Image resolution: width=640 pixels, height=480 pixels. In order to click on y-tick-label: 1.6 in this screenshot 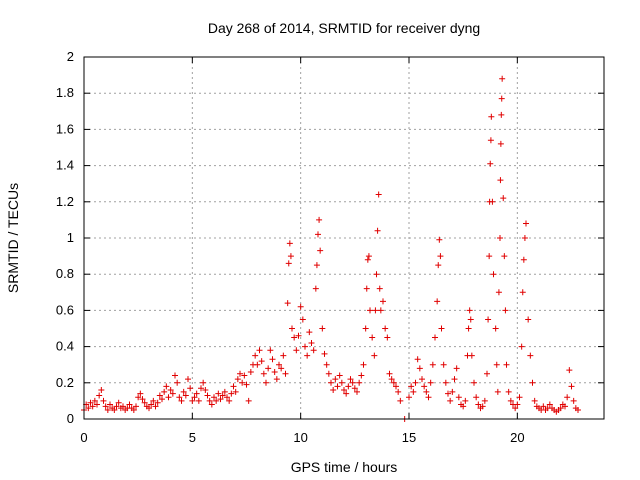, I will do `click(65, 128)`.